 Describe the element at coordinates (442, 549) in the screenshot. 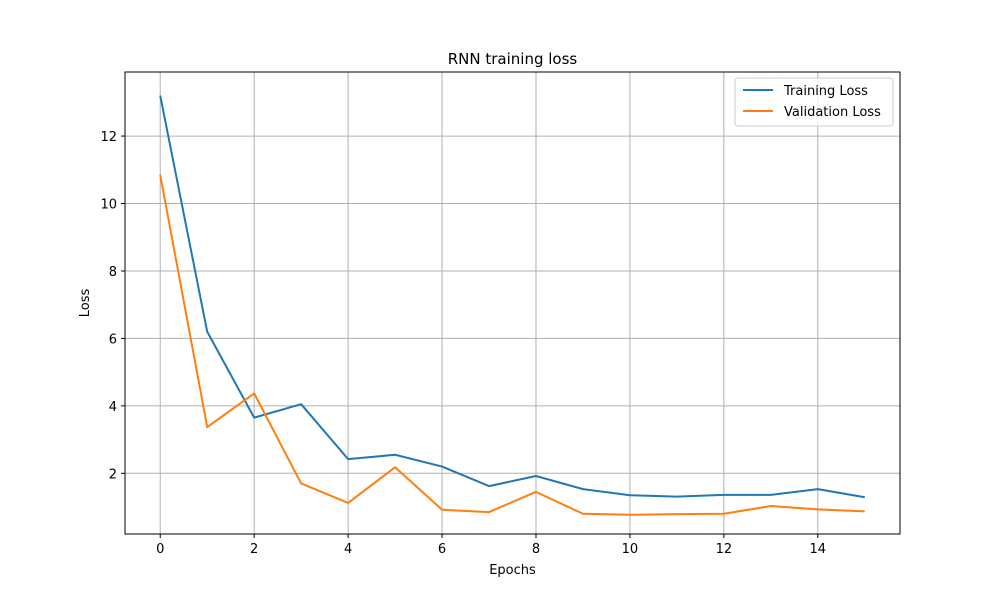

I see `x-tick-label: 6` at that location.